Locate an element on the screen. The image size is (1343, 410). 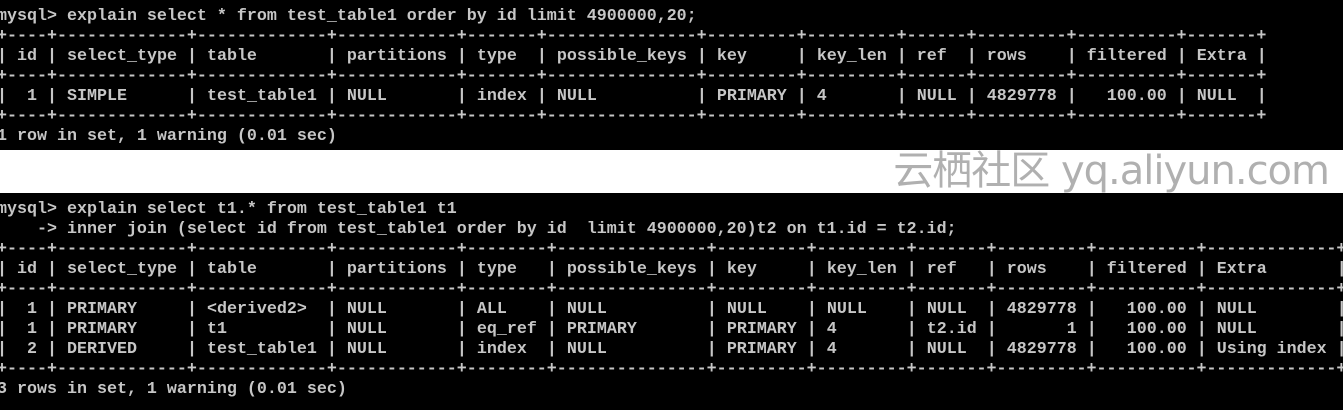
table-cell: DERIVED is located at coordinates (102, 349).